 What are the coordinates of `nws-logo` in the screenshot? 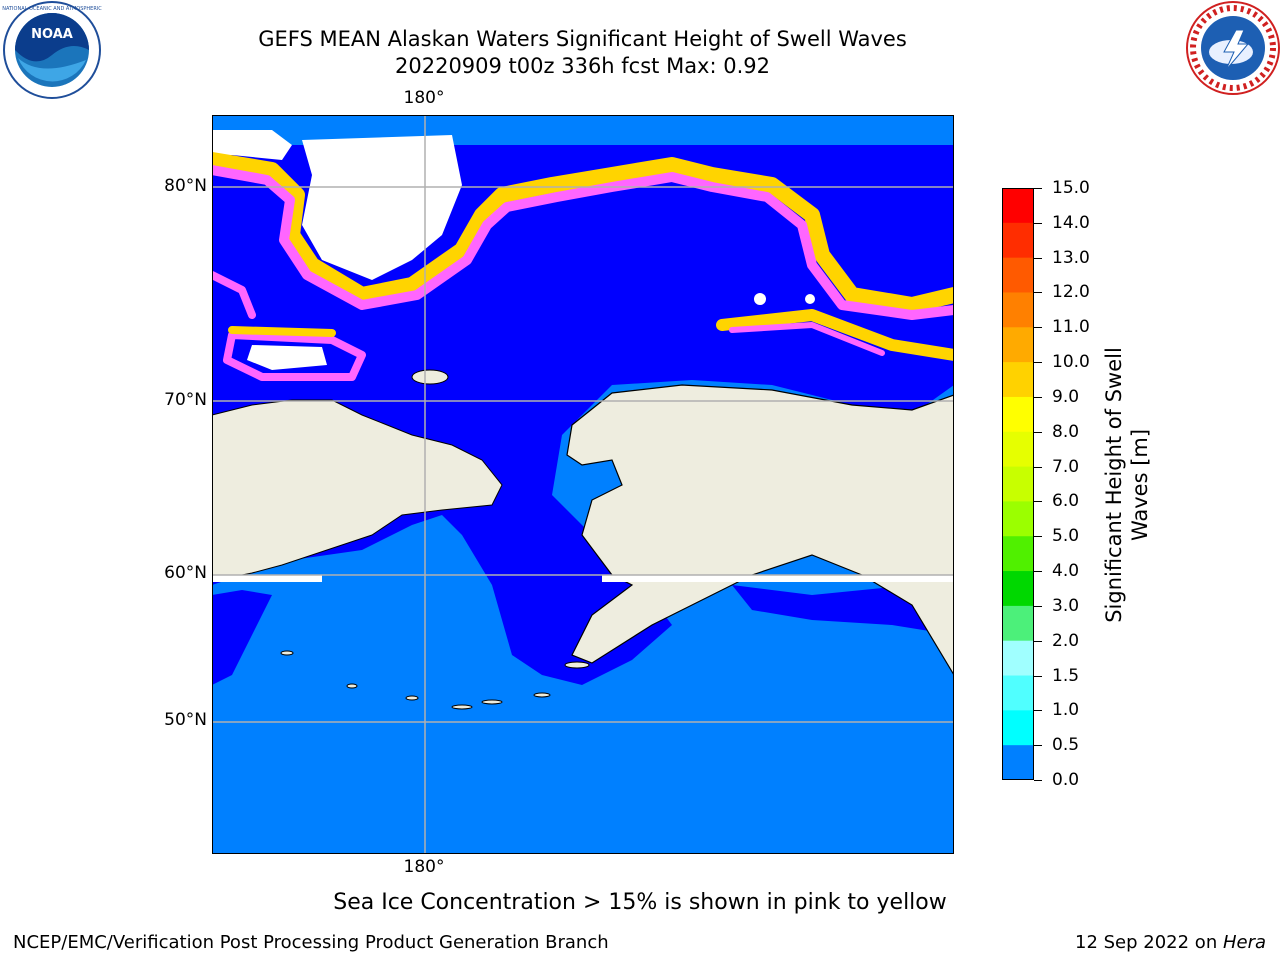 It's located at (1228, 50).